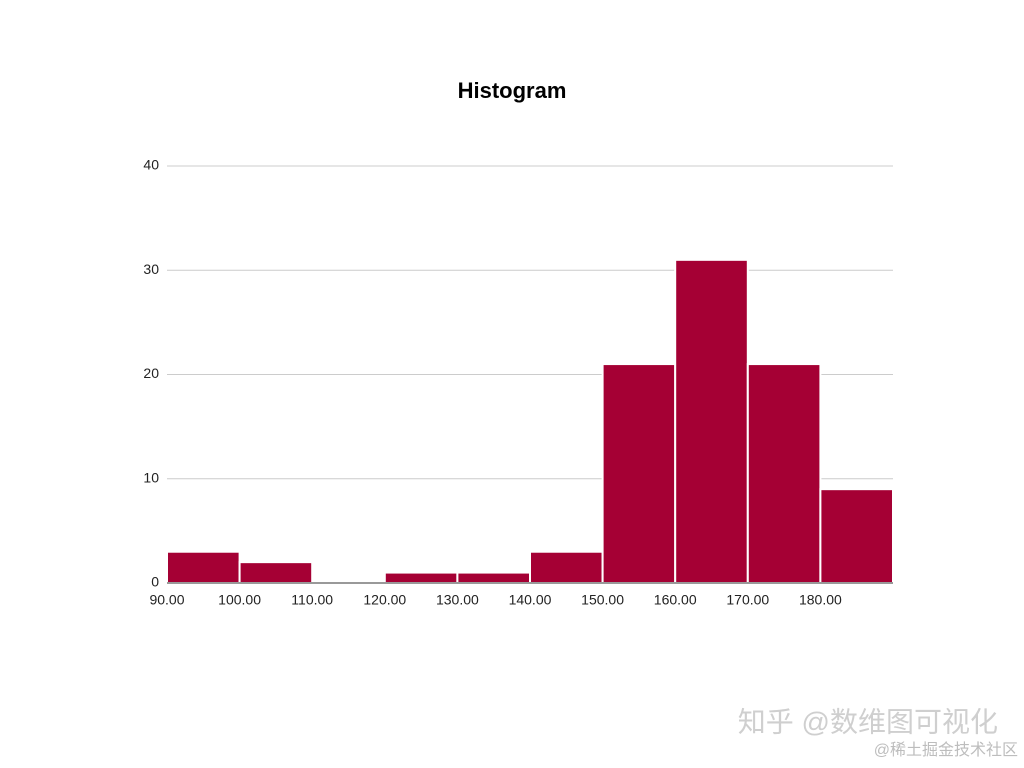 The height and width of the screenshot is (768, 1024). What do you see at coordinates (820, 600) in the screenshot?
I see `x-tick-label: 180.00` at bounding box center [820, 600].